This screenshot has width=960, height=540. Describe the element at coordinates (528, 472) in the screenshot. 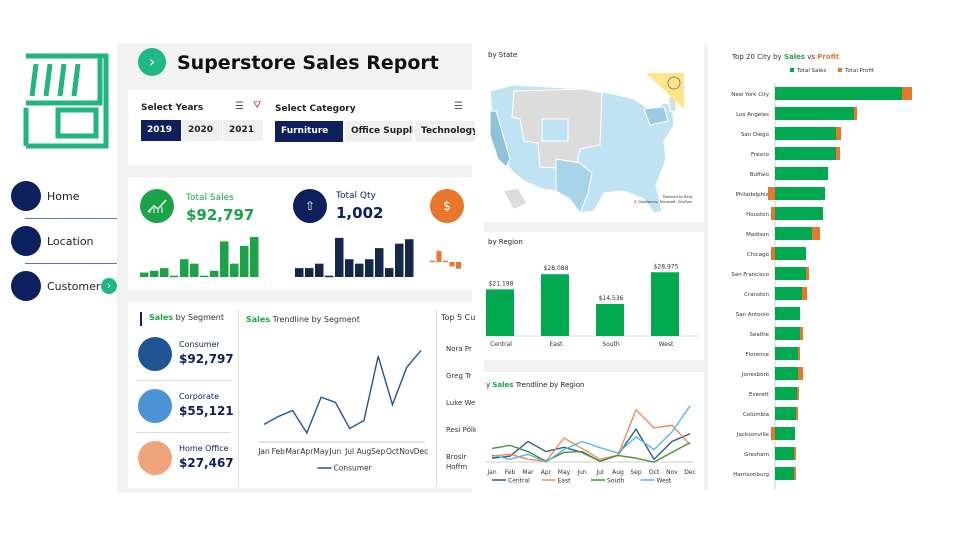

I see `x-tick-label: Mar` at that location.